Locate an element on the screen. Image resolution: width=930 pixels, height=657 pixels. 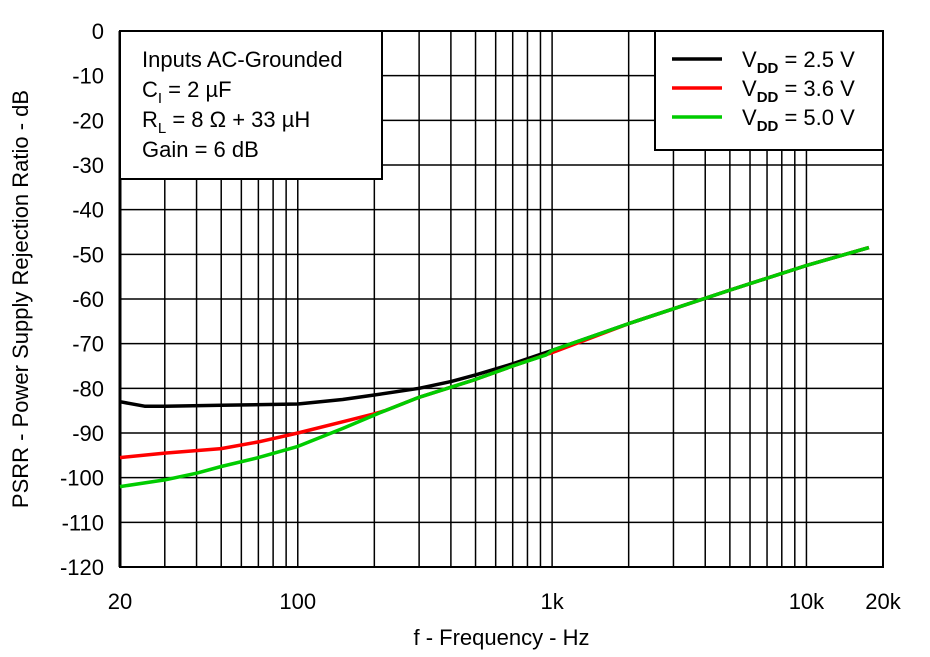
x-tick-label: 10k is located at coordinates (807, 601).